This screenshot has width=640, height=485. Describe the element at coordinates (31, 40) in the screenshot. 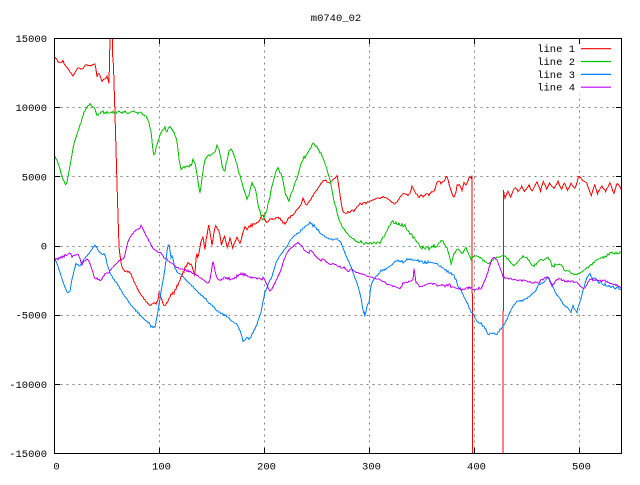

I see `svg-text: 15000` at that location.